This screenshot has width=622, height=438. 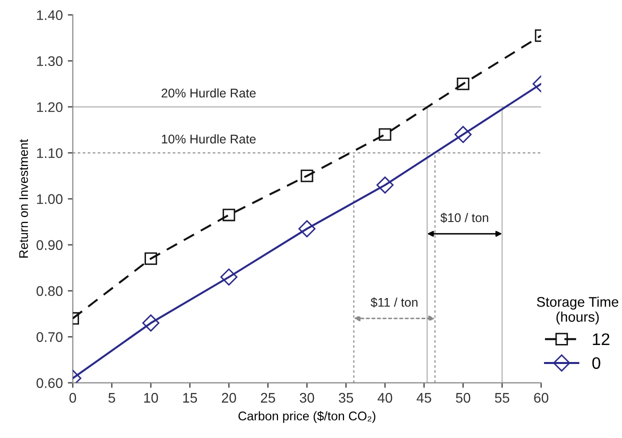 What do you see at coordinates (151, 397) in the screenshot?
I see `x-tick-label: 10` at bounding box center [151, 397].